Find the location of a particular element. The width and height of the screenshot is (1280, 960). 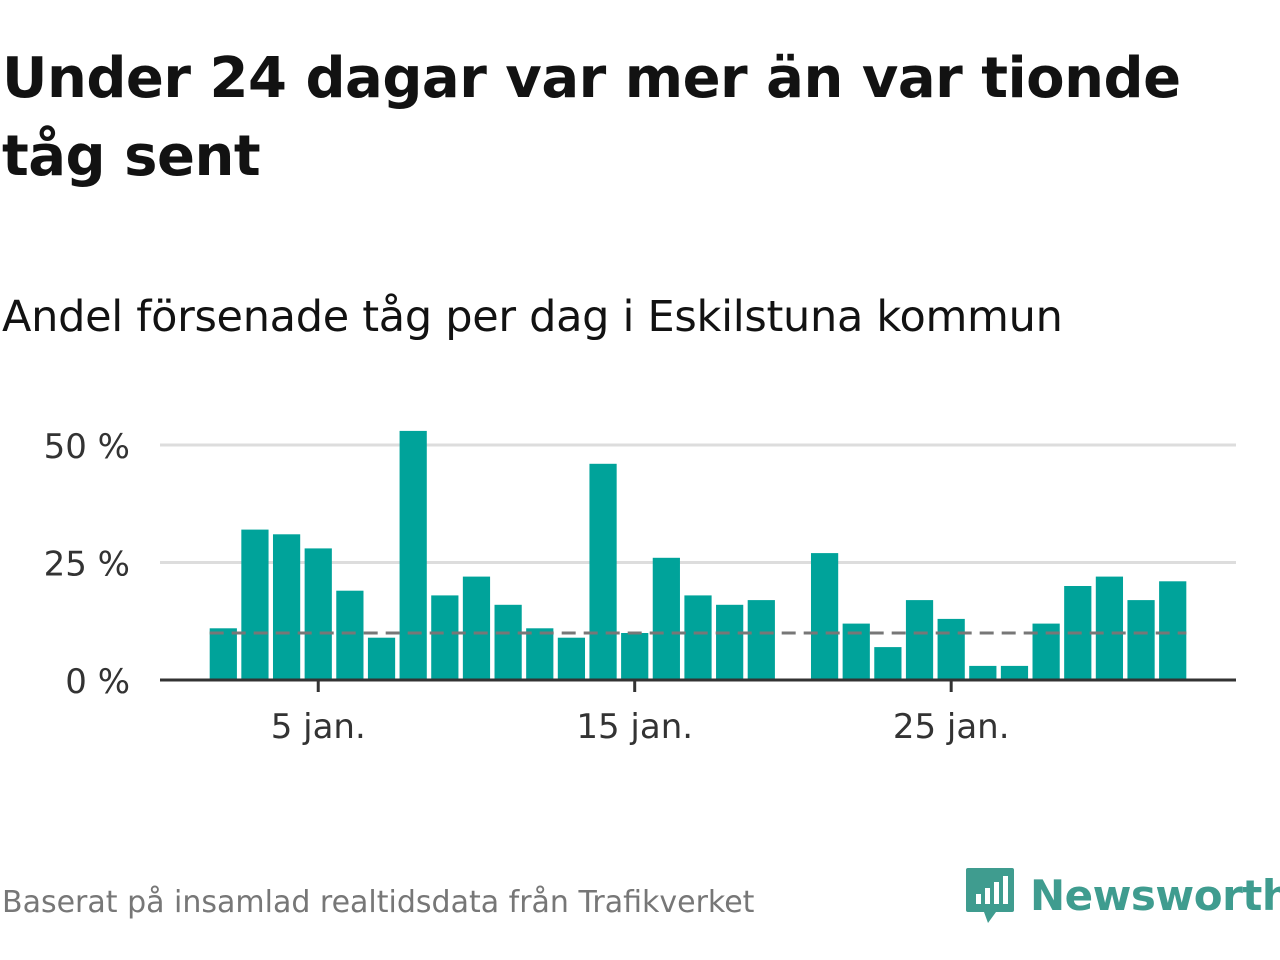

y-tick-label: 0 % is located at coordinates (97, 682).